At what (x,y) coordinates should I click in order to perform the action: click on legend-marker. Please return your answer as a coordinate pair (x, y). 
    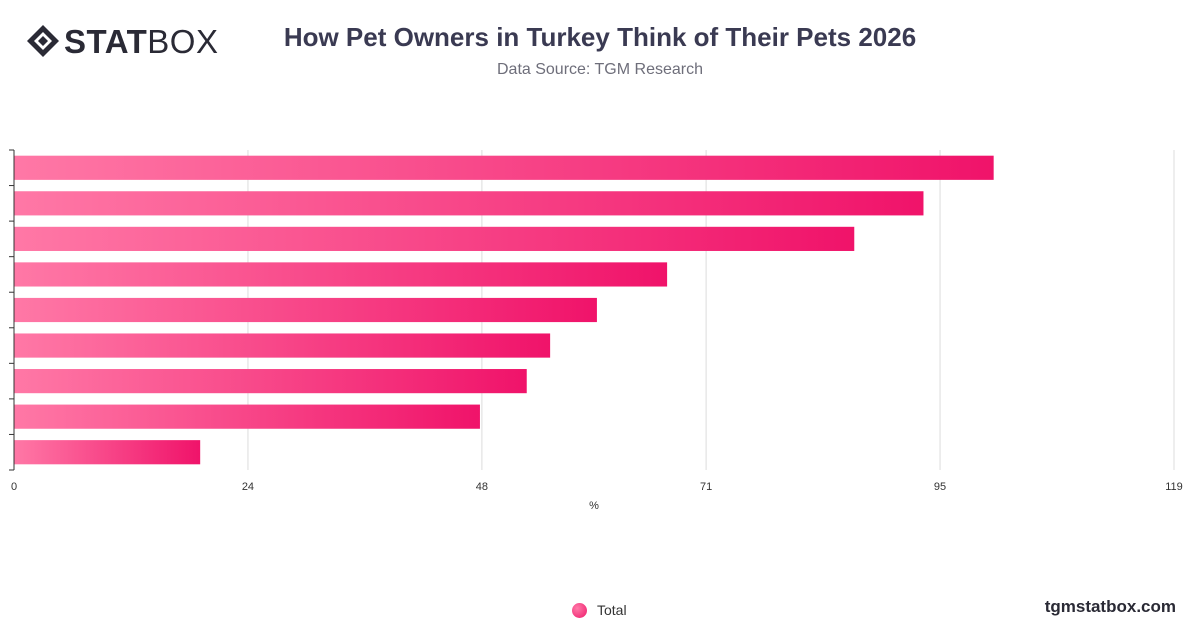
    Looking at the image, I should click on (579, 610).